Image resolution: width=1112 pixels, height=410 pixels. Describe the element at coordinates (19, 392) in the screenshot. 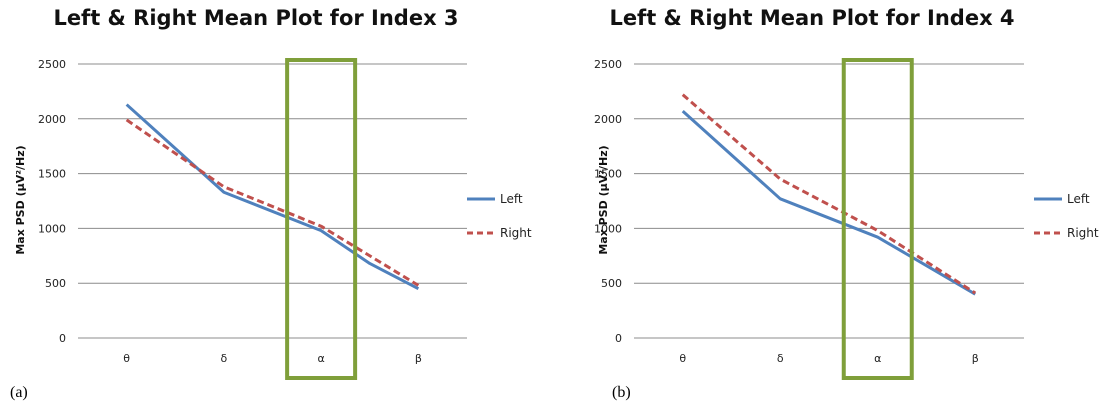

I see `panel-label-a: (a)` at that location.